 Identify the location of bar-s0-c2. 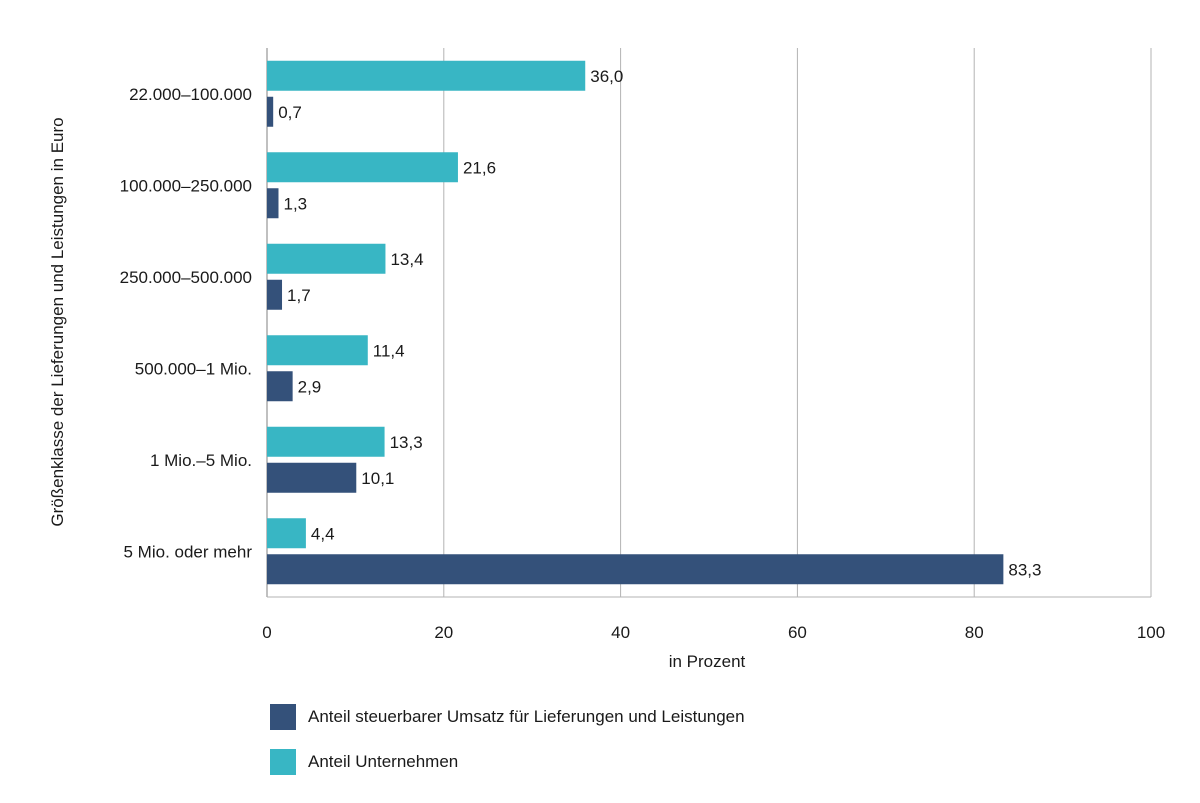
(326, 258).